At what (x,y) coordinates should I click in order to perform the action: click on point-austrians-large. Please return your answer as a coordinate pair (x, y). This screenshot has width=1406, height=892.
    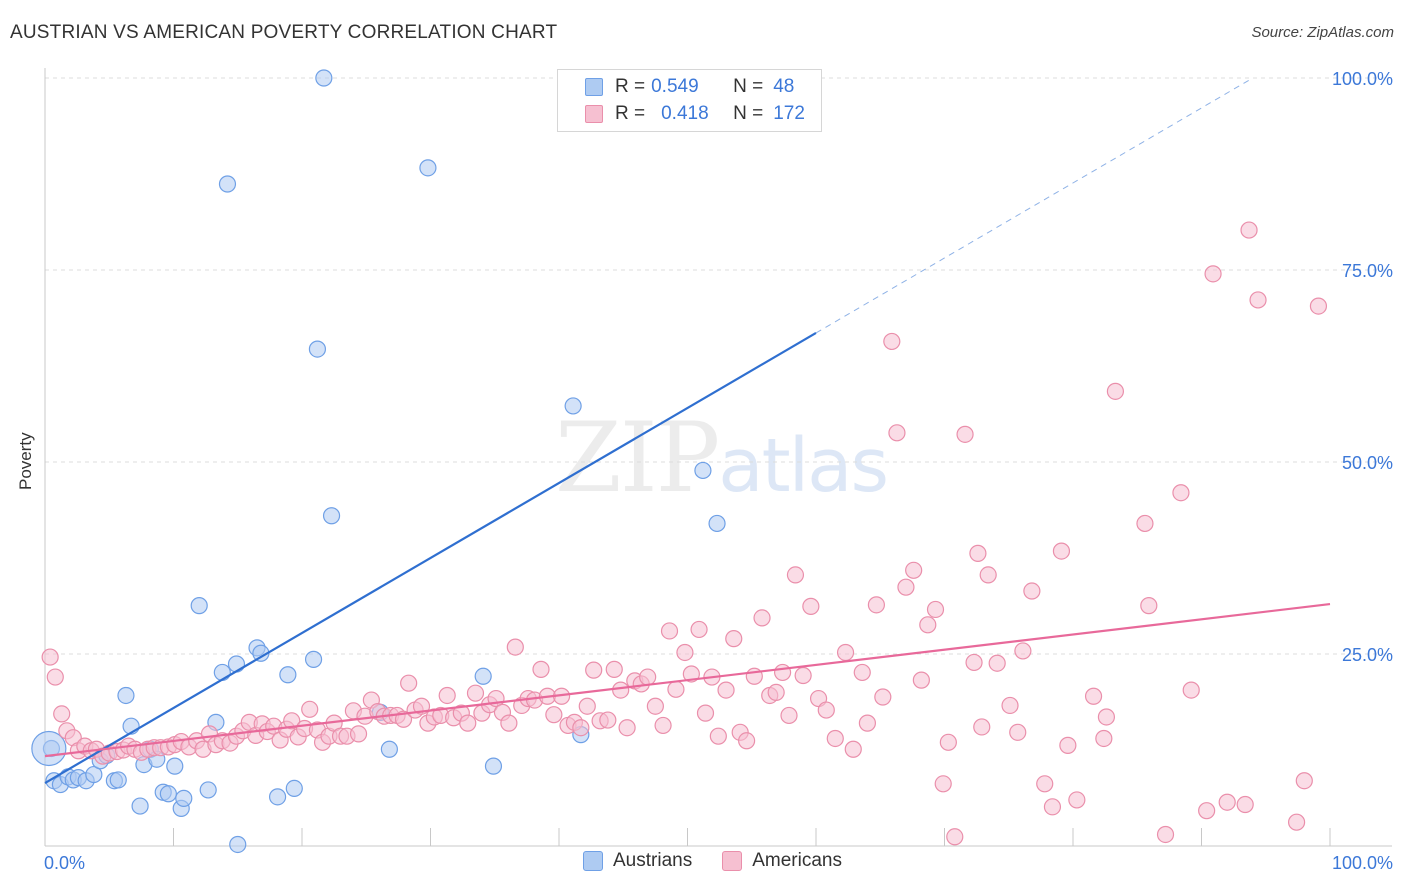
    Looking at the image, I should click on (49, 748).